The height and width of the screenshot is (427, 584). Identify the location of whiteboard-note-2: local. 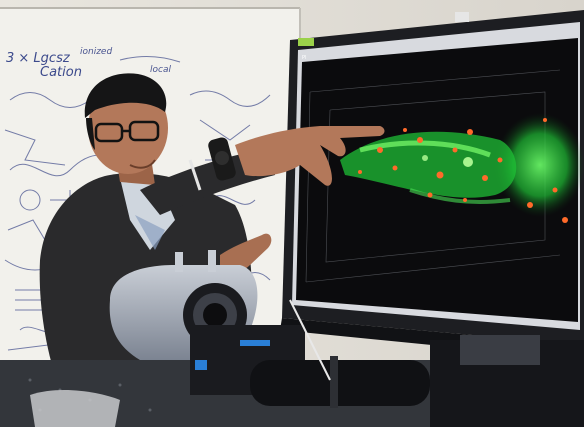
(160, 70).